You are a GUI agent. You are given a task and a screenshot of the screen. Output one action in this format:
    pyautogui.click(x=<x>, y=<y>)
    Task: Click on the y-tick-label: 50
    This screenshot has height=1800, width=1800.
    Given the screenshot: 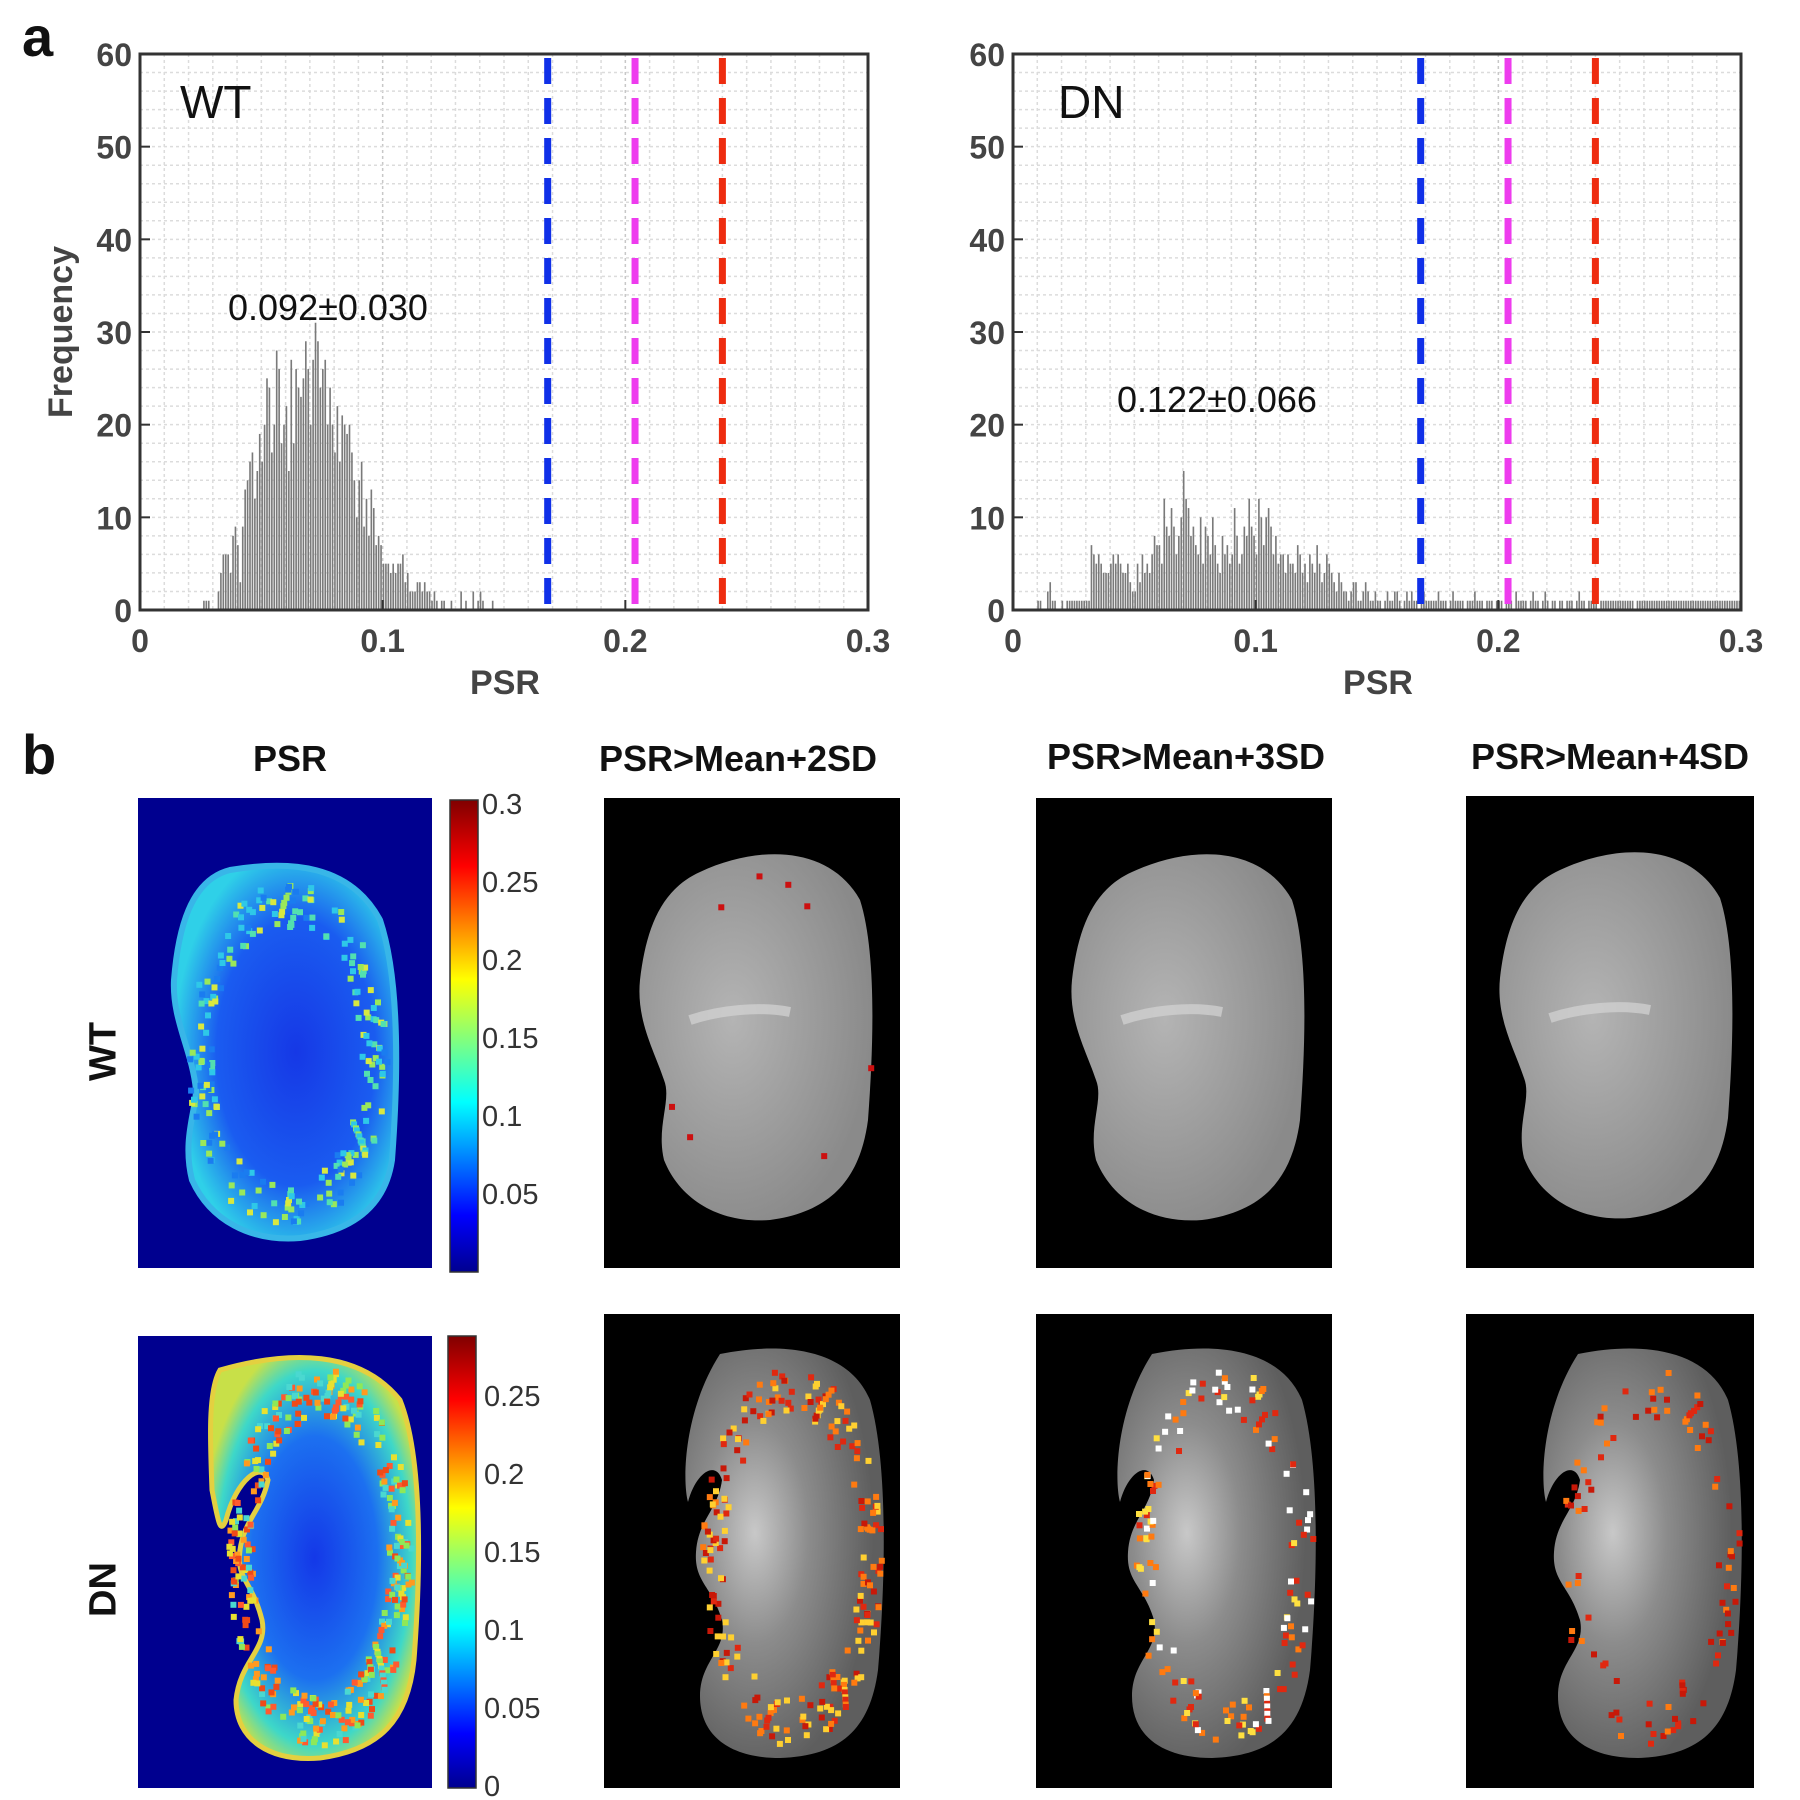 What is the action you would take?
    pyautogui.click(x=114, y=148)
    